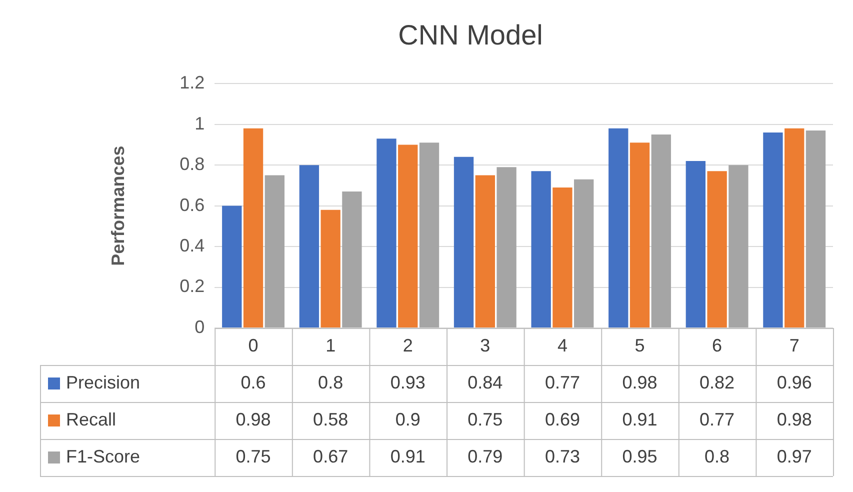  I want to click on y-axis-title: Performances, so click(118, 206).